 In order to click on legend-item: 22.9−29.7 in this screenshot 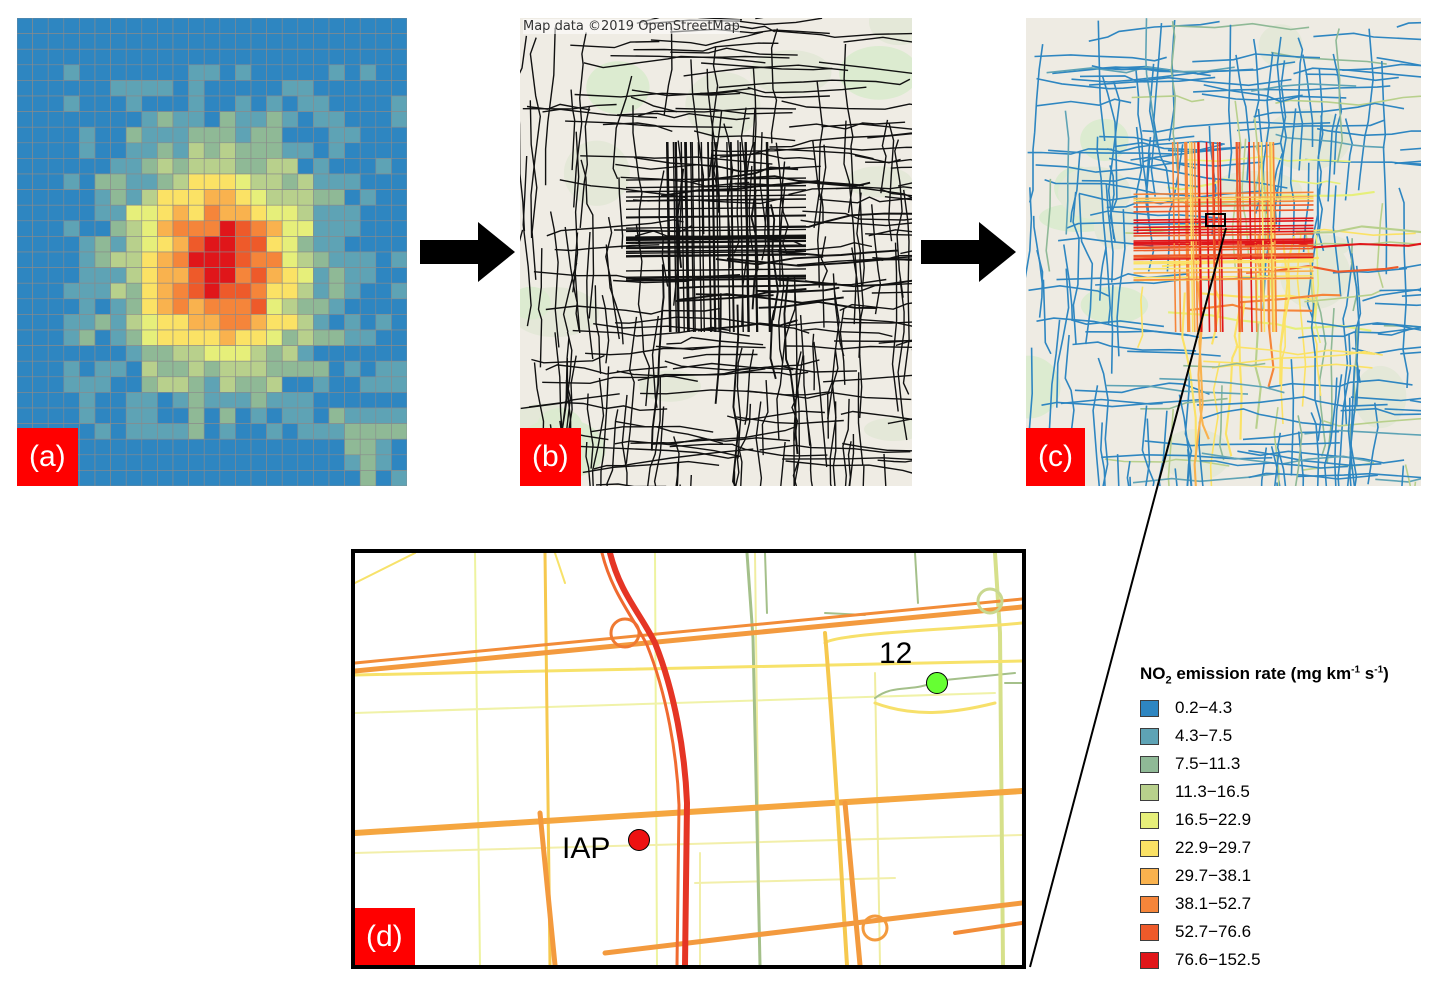, I will do `click(1295, 848)`.